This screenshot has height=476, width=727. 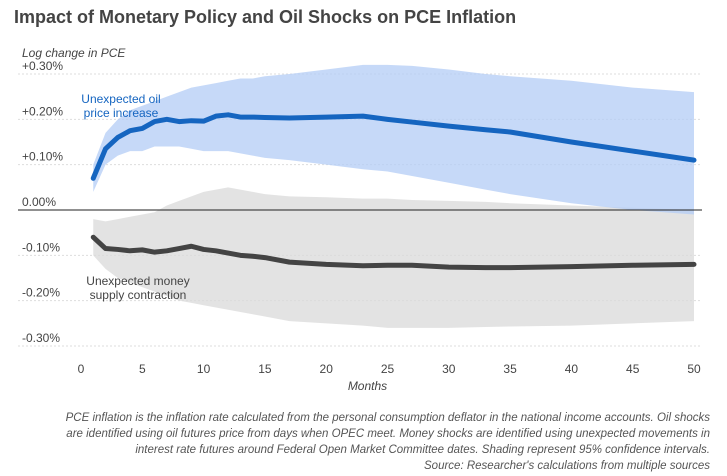 What do you see at coordinates (510, 369) in the screenshot?
I see `x-tick-label: 35` at bounding box center [510, 369].